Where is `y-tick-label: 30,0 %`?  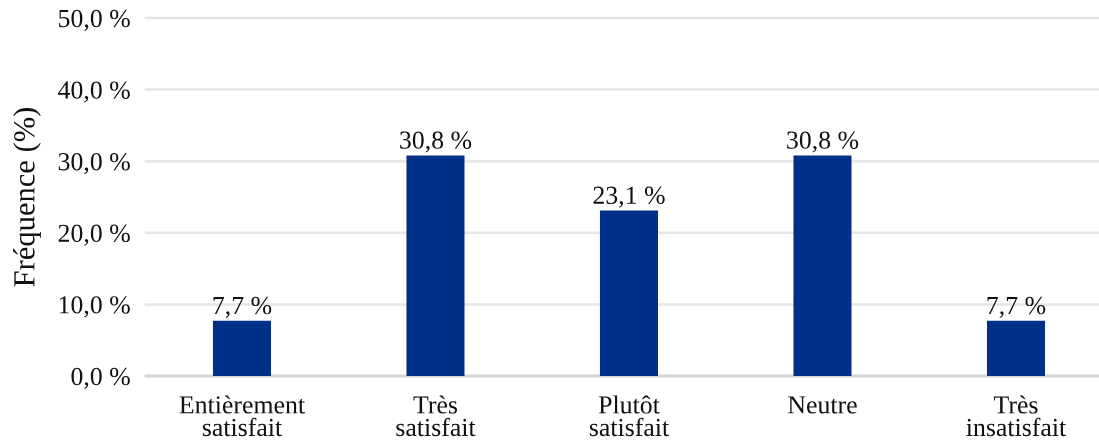
y-tick-label: 30,0 % is located at coordinates (94, 163).